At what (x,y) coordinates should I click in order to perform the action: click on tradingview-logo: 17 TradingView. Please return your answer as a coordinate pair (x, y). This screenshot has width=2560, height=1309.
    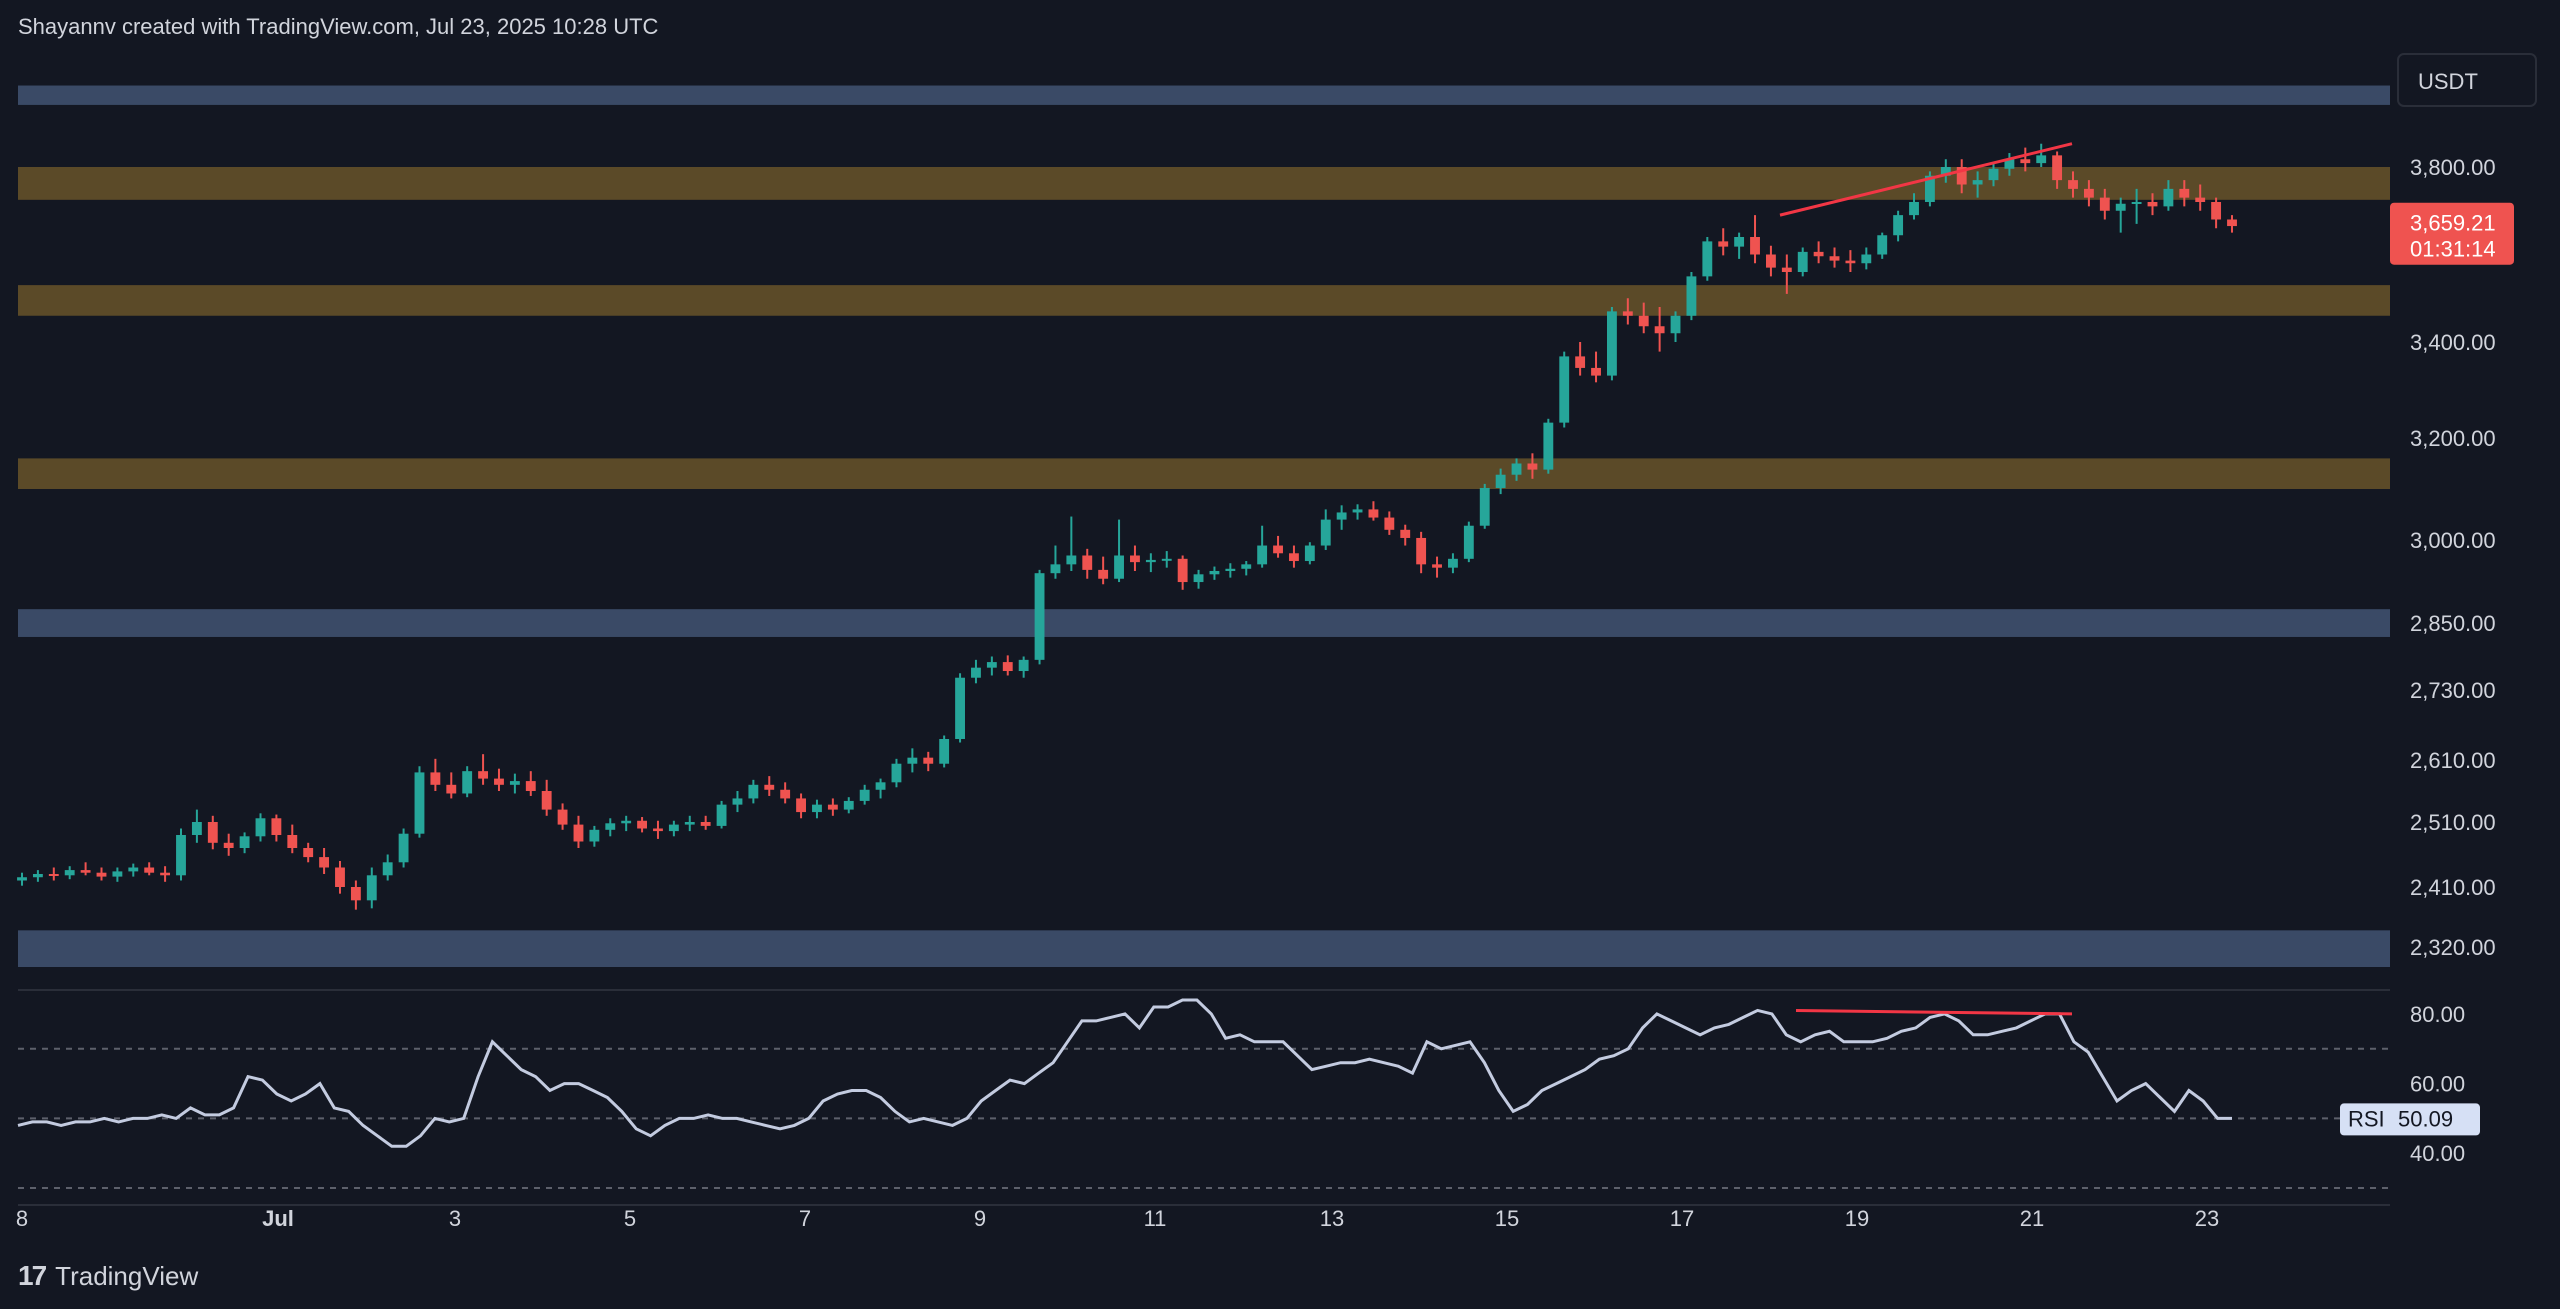
    Looking at the image, I should click on (108, 1276).